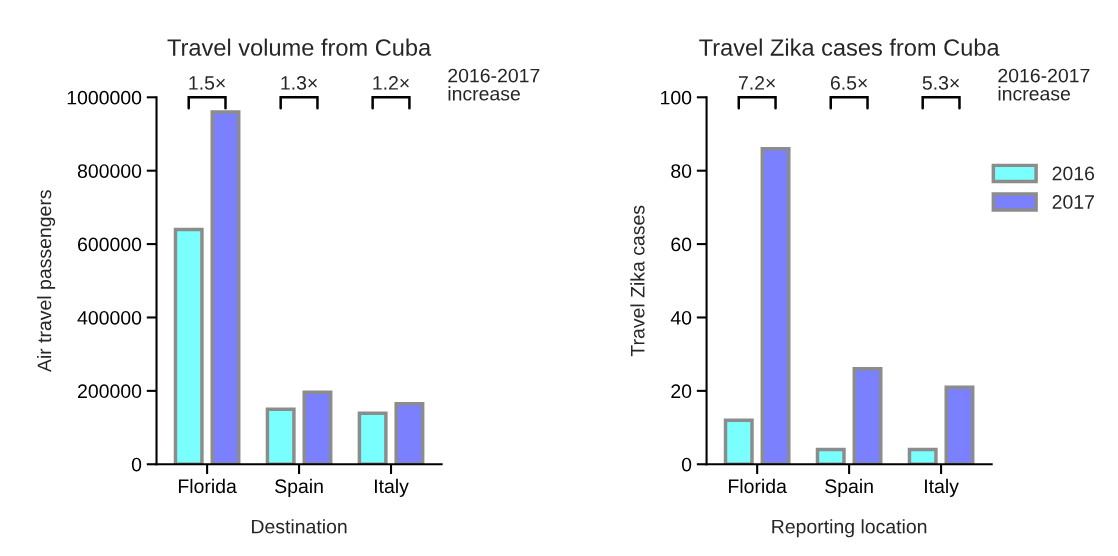 The height and width of the screenshot is (556, 1118). I want to click on y-tick-label: 100, so click(676, 97).